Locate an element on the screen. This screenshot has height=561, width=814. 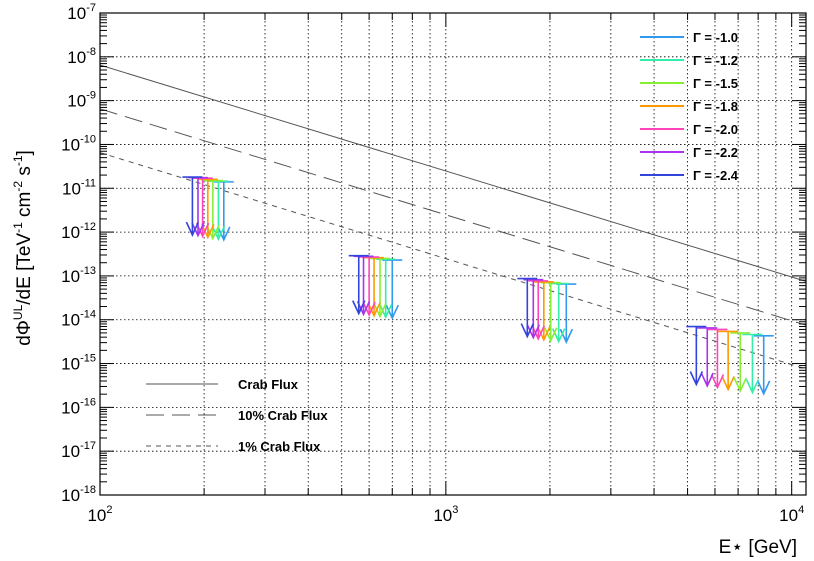
x-tick-label: 10² is located at coordinates (99, 514).